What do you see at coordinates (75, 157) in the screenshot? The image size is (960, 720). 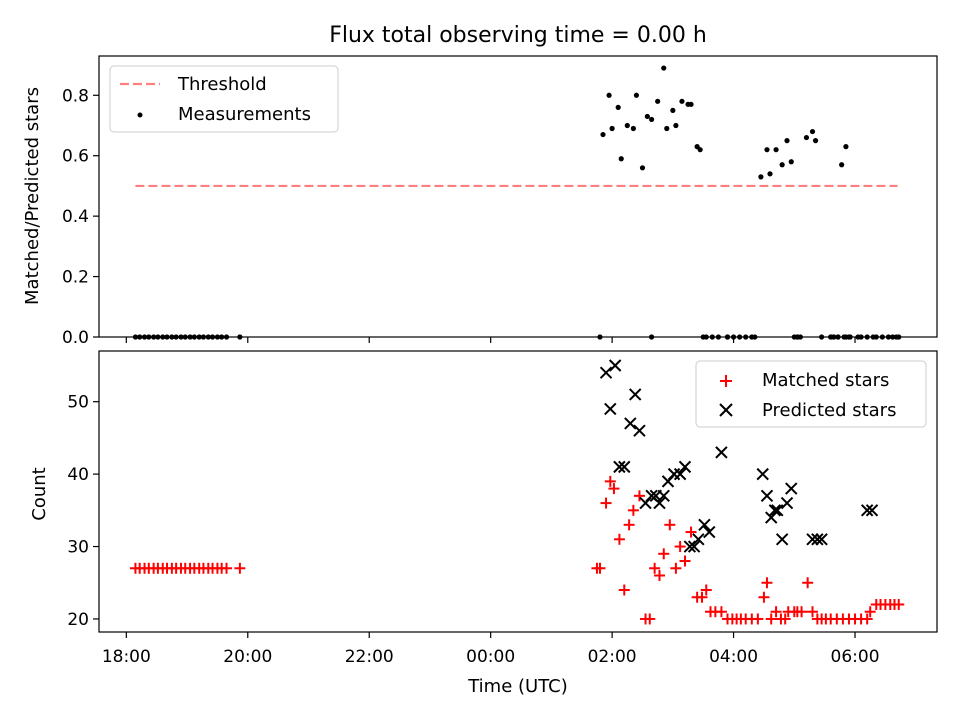 I see `top-y-tick-label: 0.6` at bounding box center [75, 157].